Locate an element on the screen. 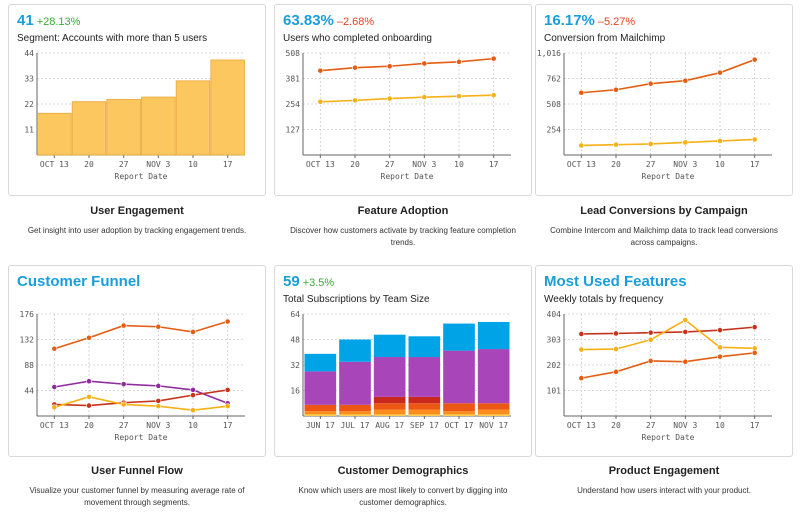  series-line-feature-c is located at coordinates (668, 365).